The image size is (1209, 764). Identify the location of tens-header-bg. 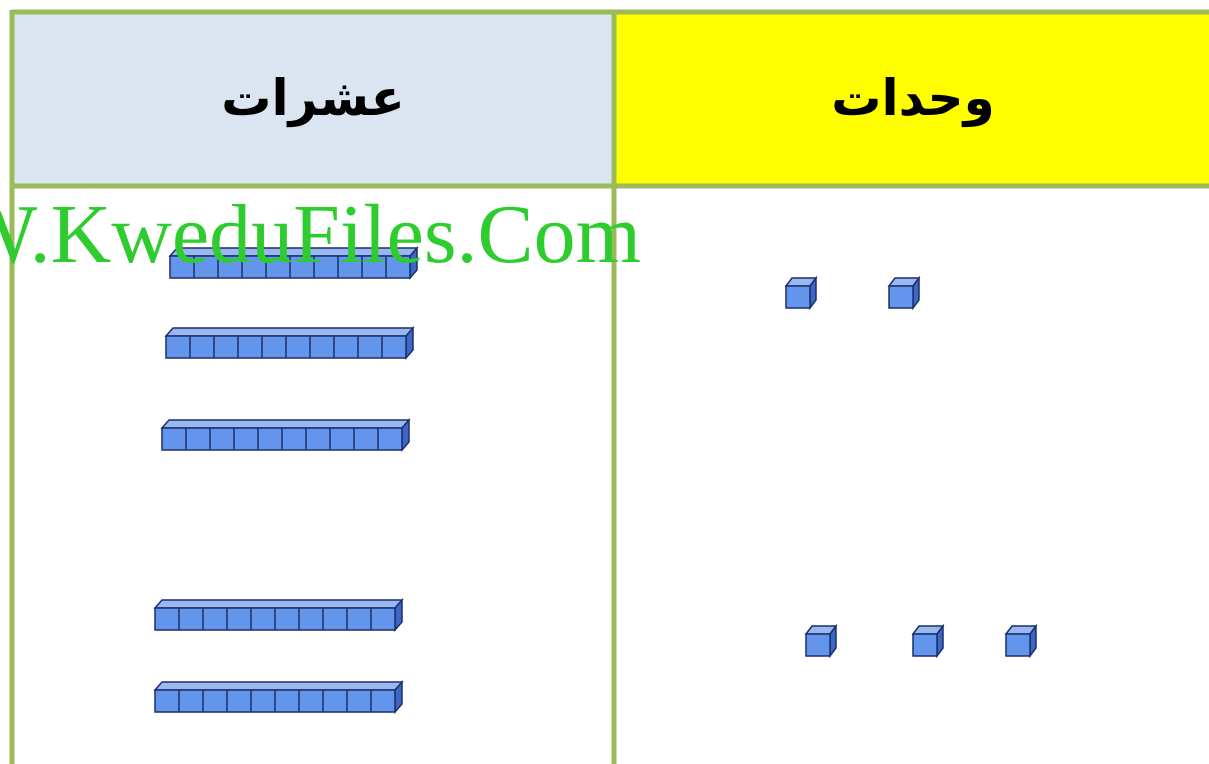
(313, 99).